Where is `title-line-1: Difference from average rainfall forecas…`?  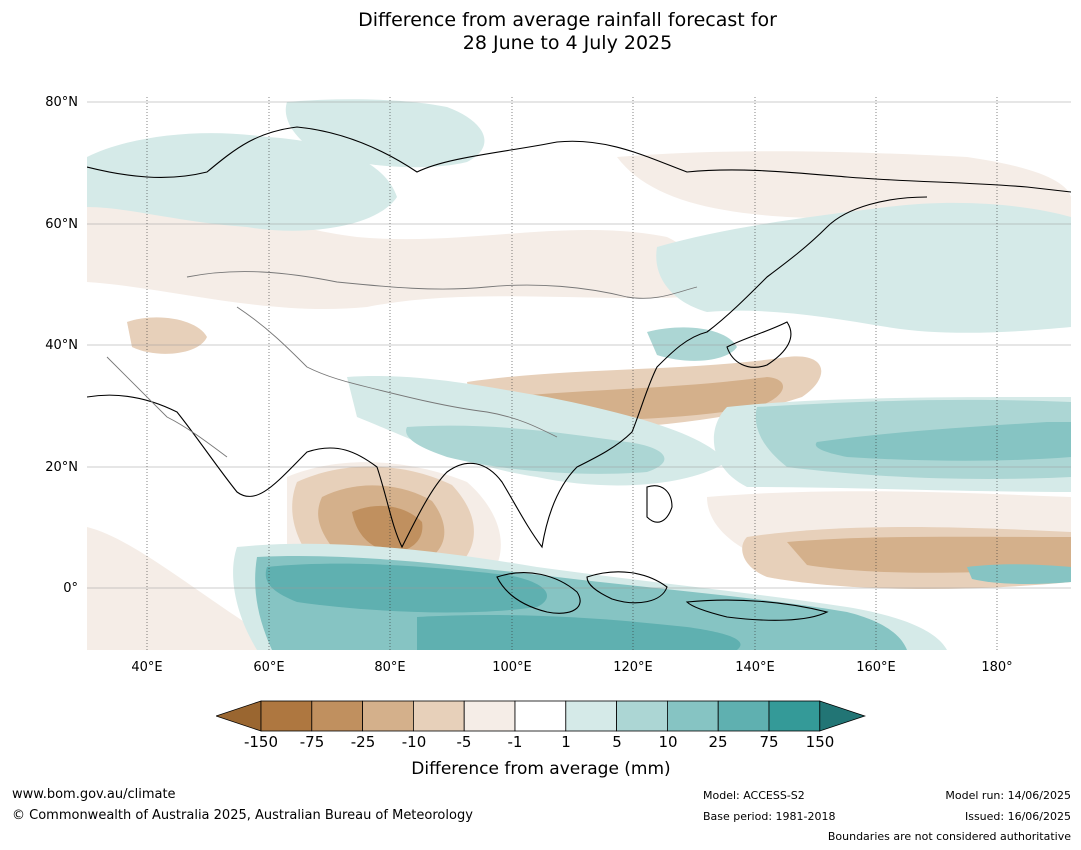
title-line-1: Difference from average rainfall forecas… is located at coordinates (567, 20).